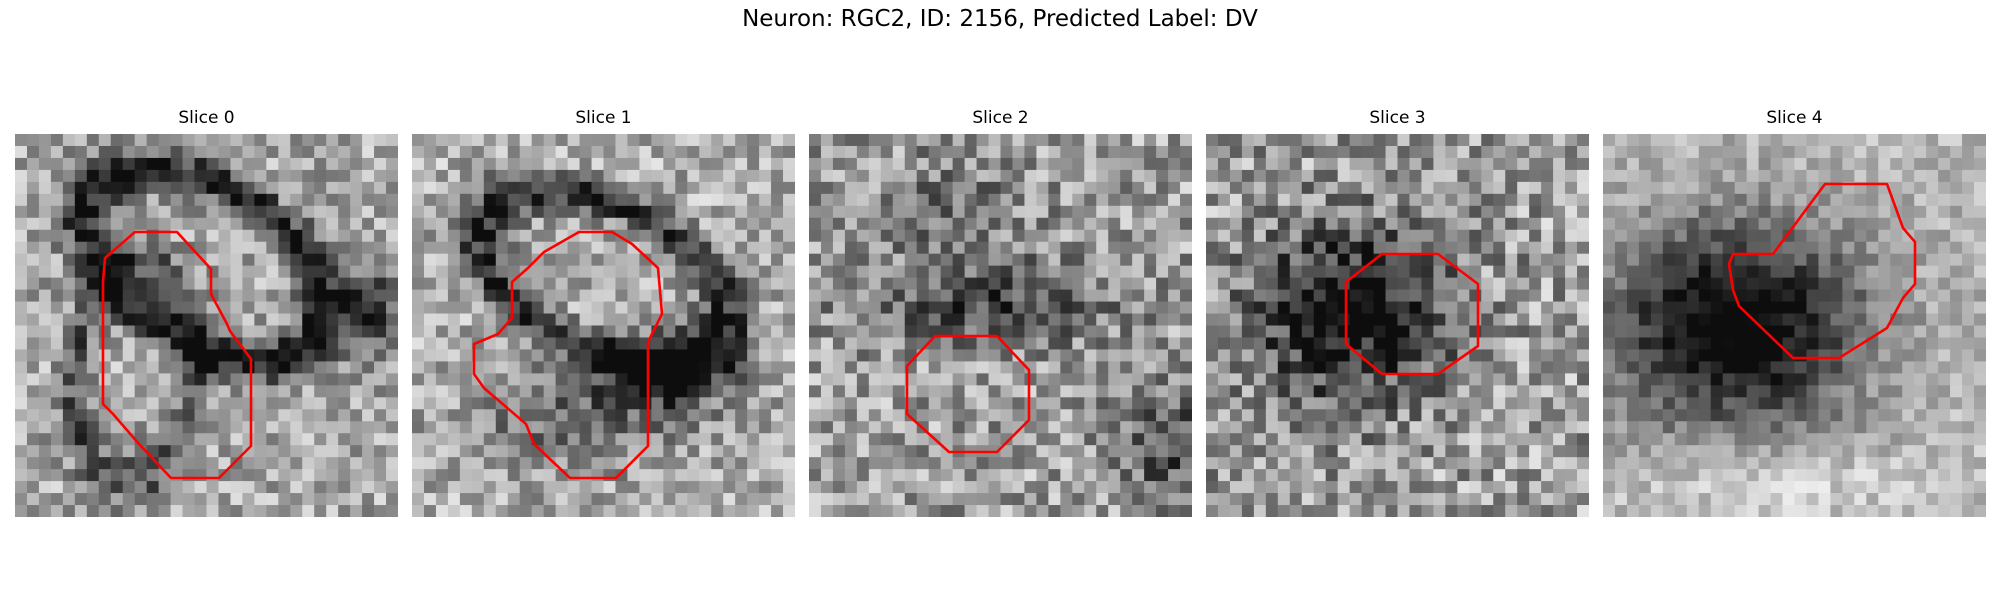 The width and height of the screenshot is (2000, 600). What do you see at coordinates (1000, 118) in the screenshot?
I see `slice-title: Slice 2` at bounding box center [1000, 118].